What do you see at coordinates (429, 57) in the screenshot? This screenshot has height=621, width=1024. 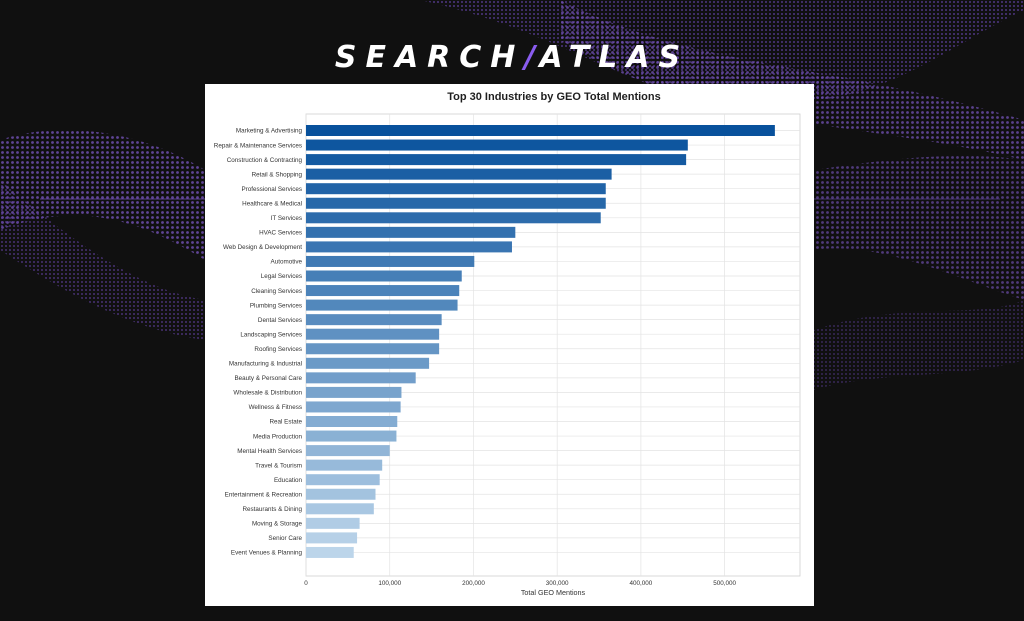 I see `brand-left: SEARCH` at bounding box center [429, 57].